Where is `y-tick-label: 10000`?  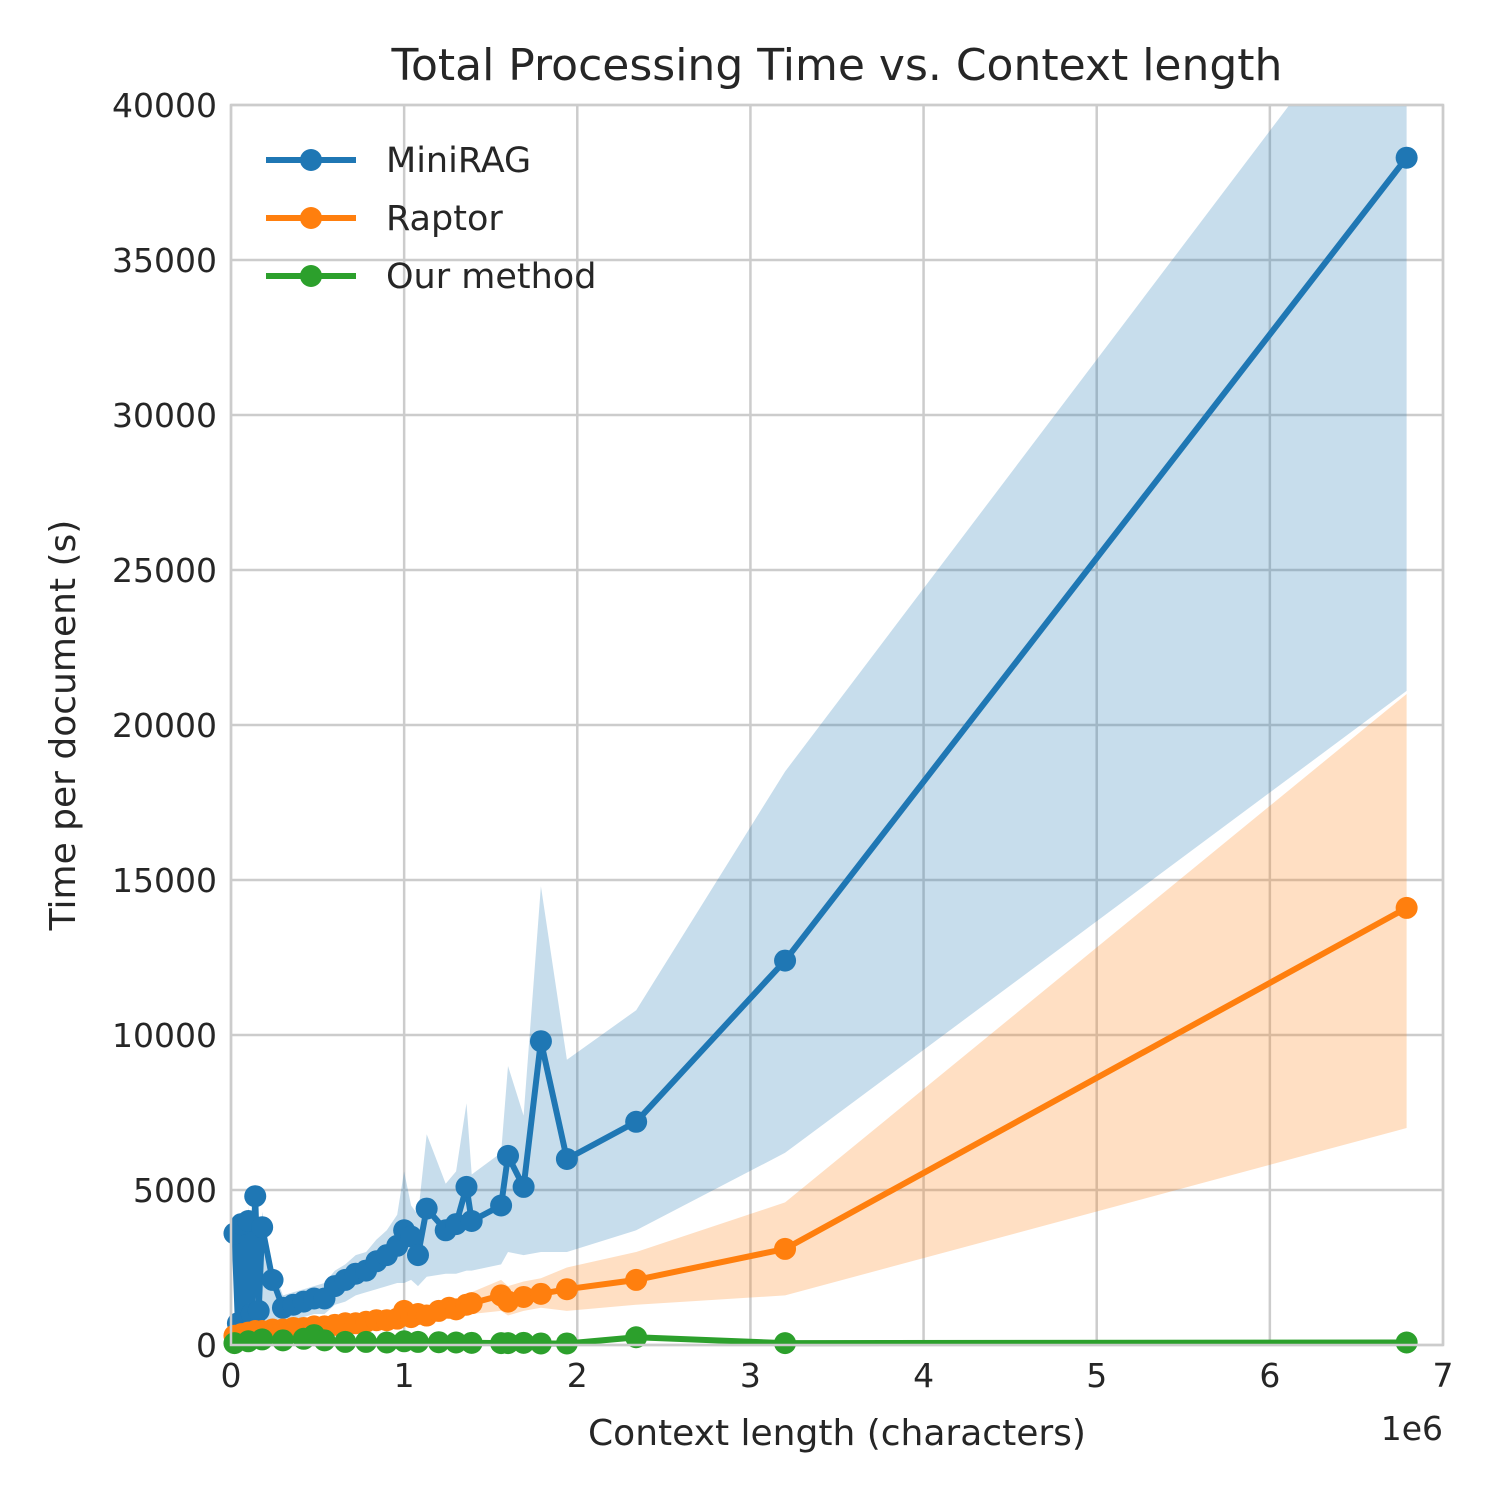
y-tick-label: 10000 is located at coordinates (164, 1035).